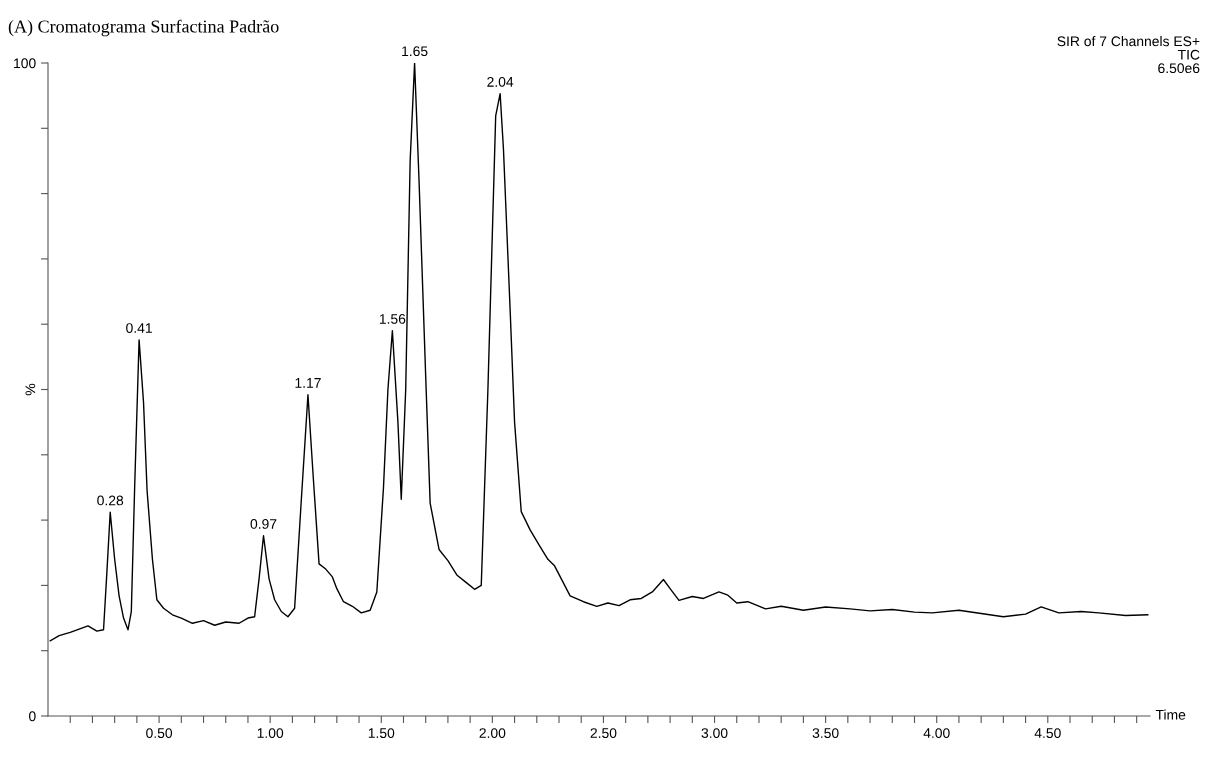 This screenshot has height=762, width=1208. What do you see at coordinates (143, 28) in the screenshot?
I see `chart-title: (A) Cromatograma Surfactina Padrão` at bounding box center [143, 28].